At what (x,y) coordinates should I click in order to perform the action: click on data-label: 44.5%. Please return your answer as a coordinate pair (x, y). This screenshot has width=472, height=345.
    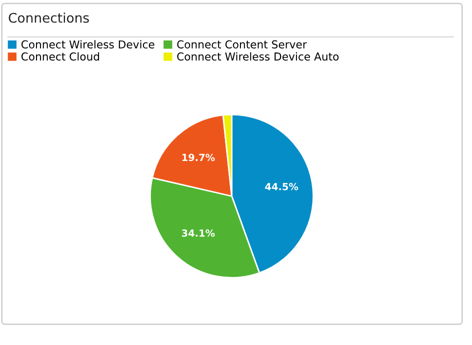
    Looking at the image, I should click on (281, 186).